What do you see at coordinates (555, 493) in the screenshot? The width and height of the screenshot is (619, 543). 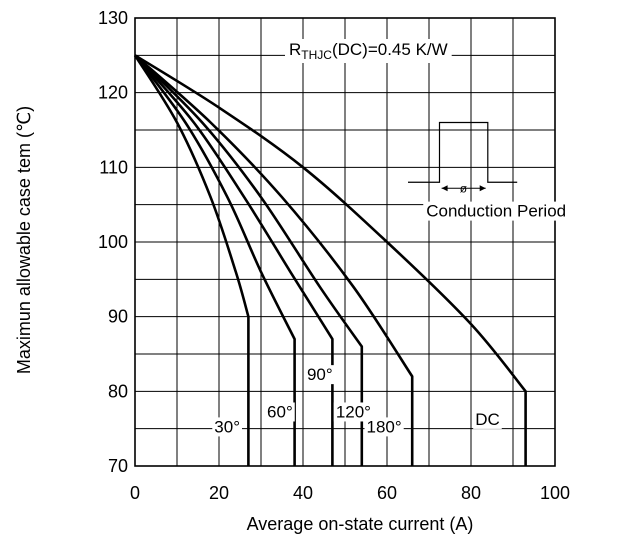 I see `x-tick-label: 100` at bounding box center [555, 493].